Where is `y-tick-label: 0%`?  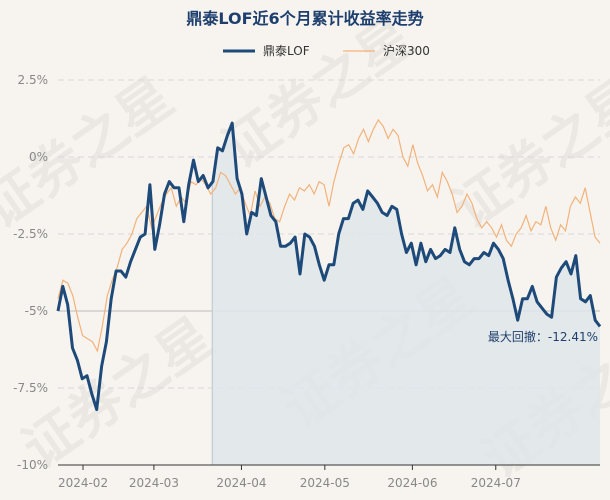
y-tick-label: 0% is located at coordinates (38, 157).